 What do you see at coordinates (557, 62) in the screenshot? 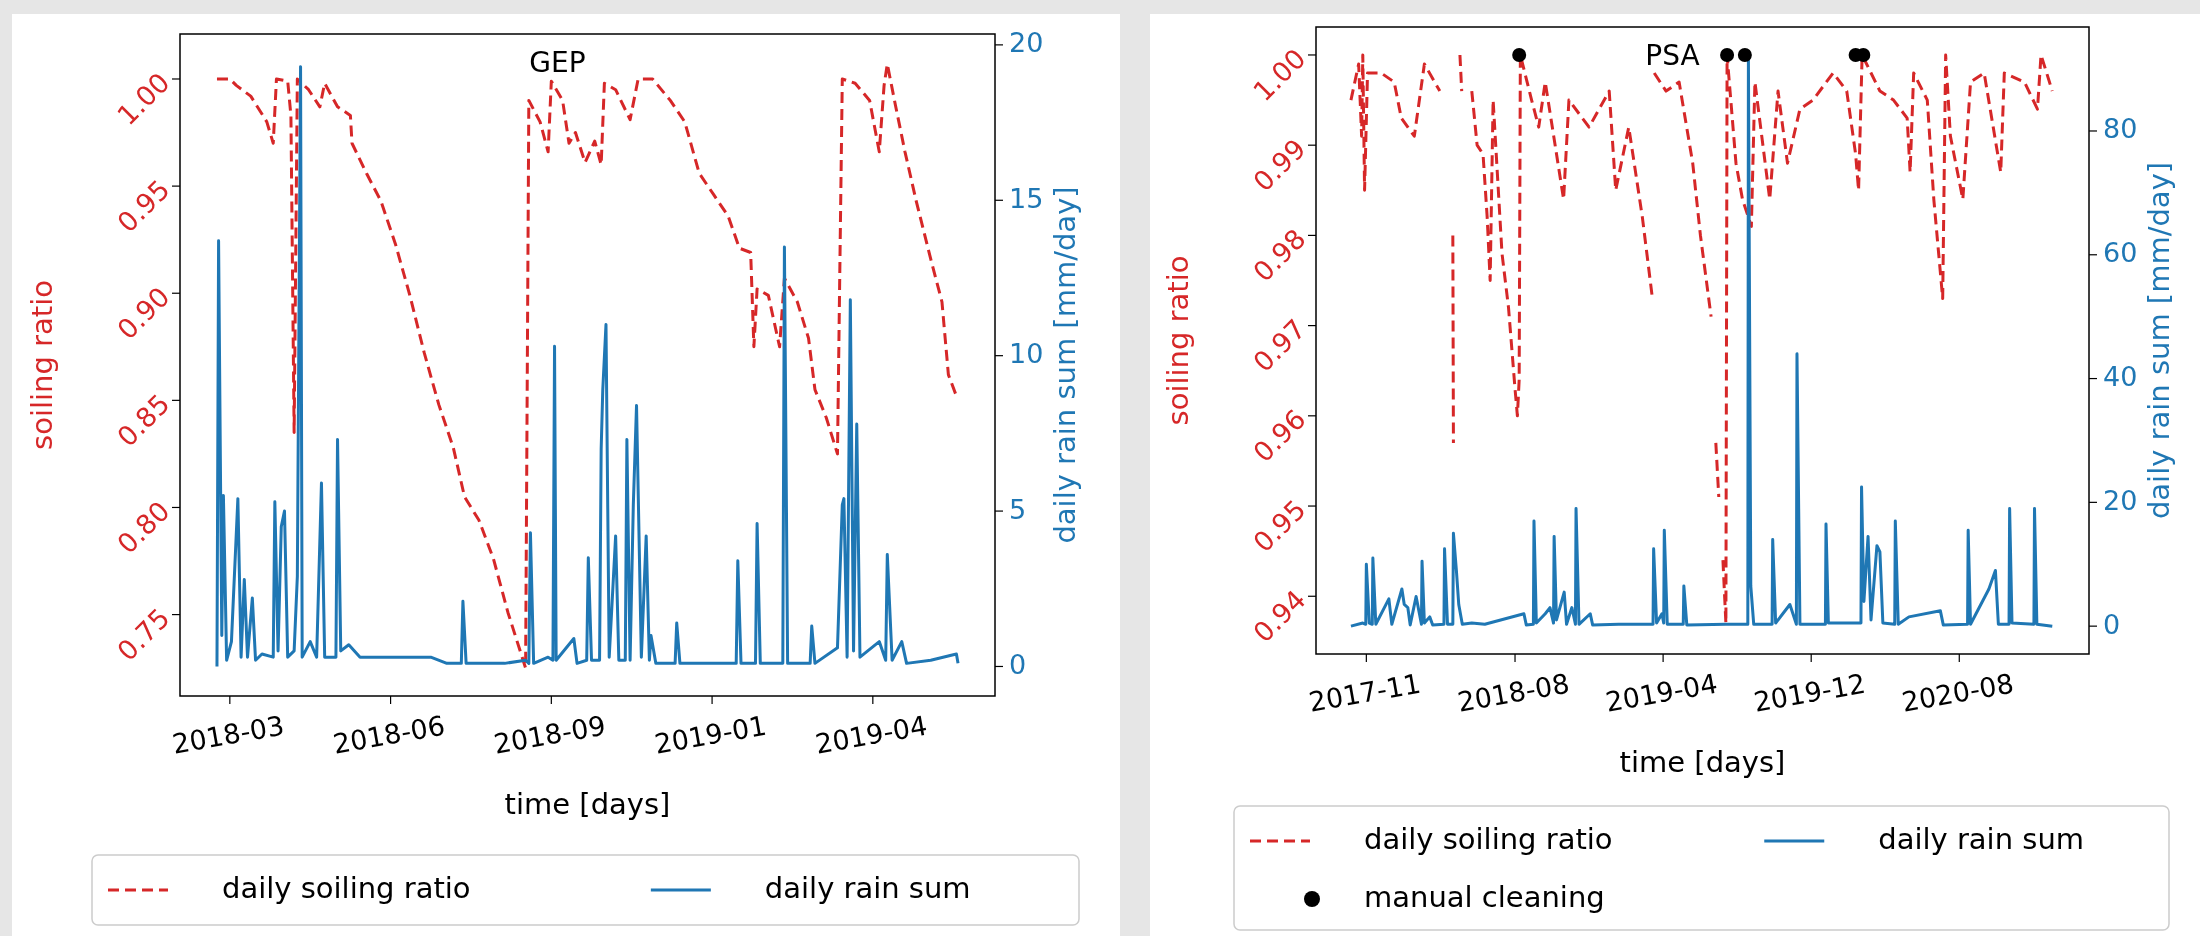
I see `text: GEP` at bounding box center [557, 62].